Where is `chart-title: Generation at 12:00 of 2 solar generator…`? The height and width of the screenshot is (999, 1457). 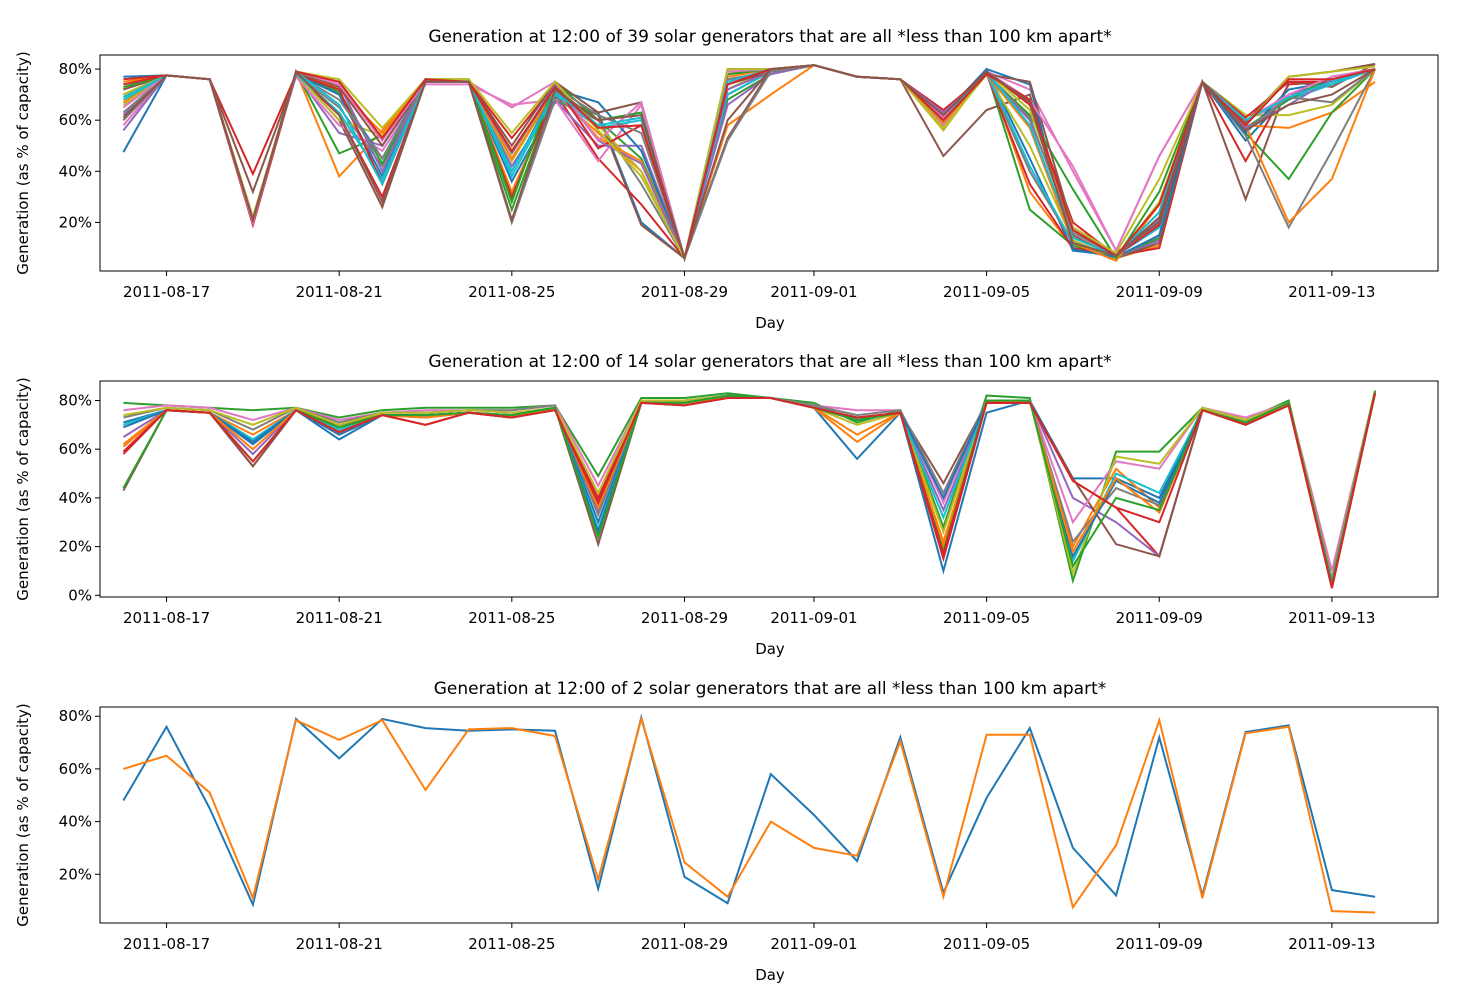
chart-title: Generation at 12:00 of 2 solar generator… is located at coordinates (770, 689).